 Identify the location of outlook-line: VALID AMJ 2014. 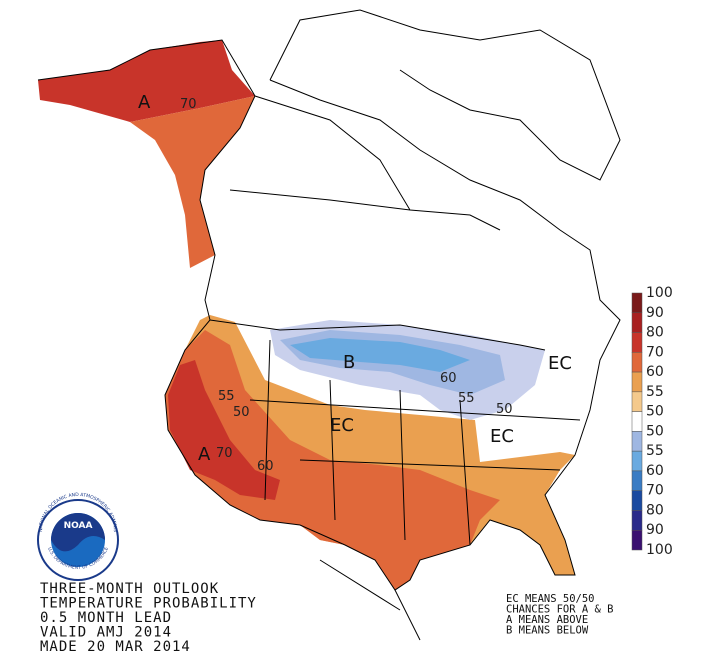
(106, 633).